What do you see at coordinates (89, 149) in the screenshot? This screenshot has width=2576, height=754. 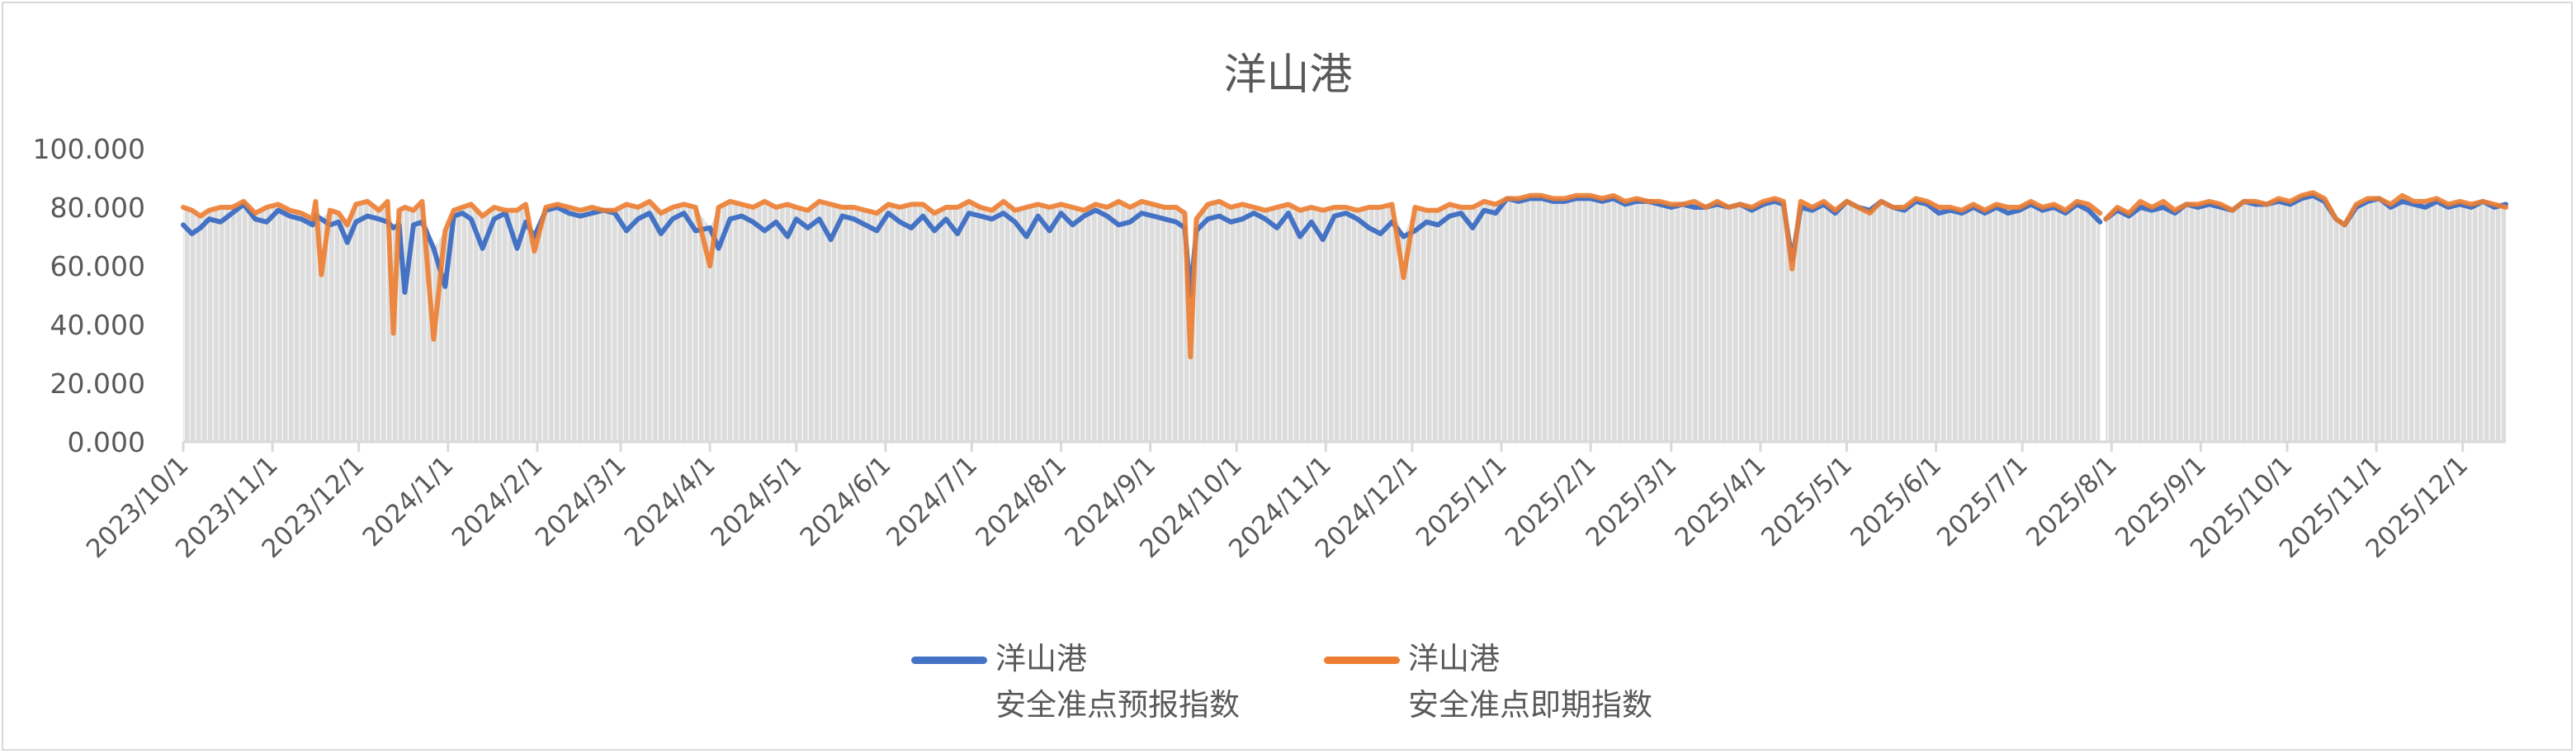 I see `y-tick-label: 100.000` at bounding box center [89, 149].